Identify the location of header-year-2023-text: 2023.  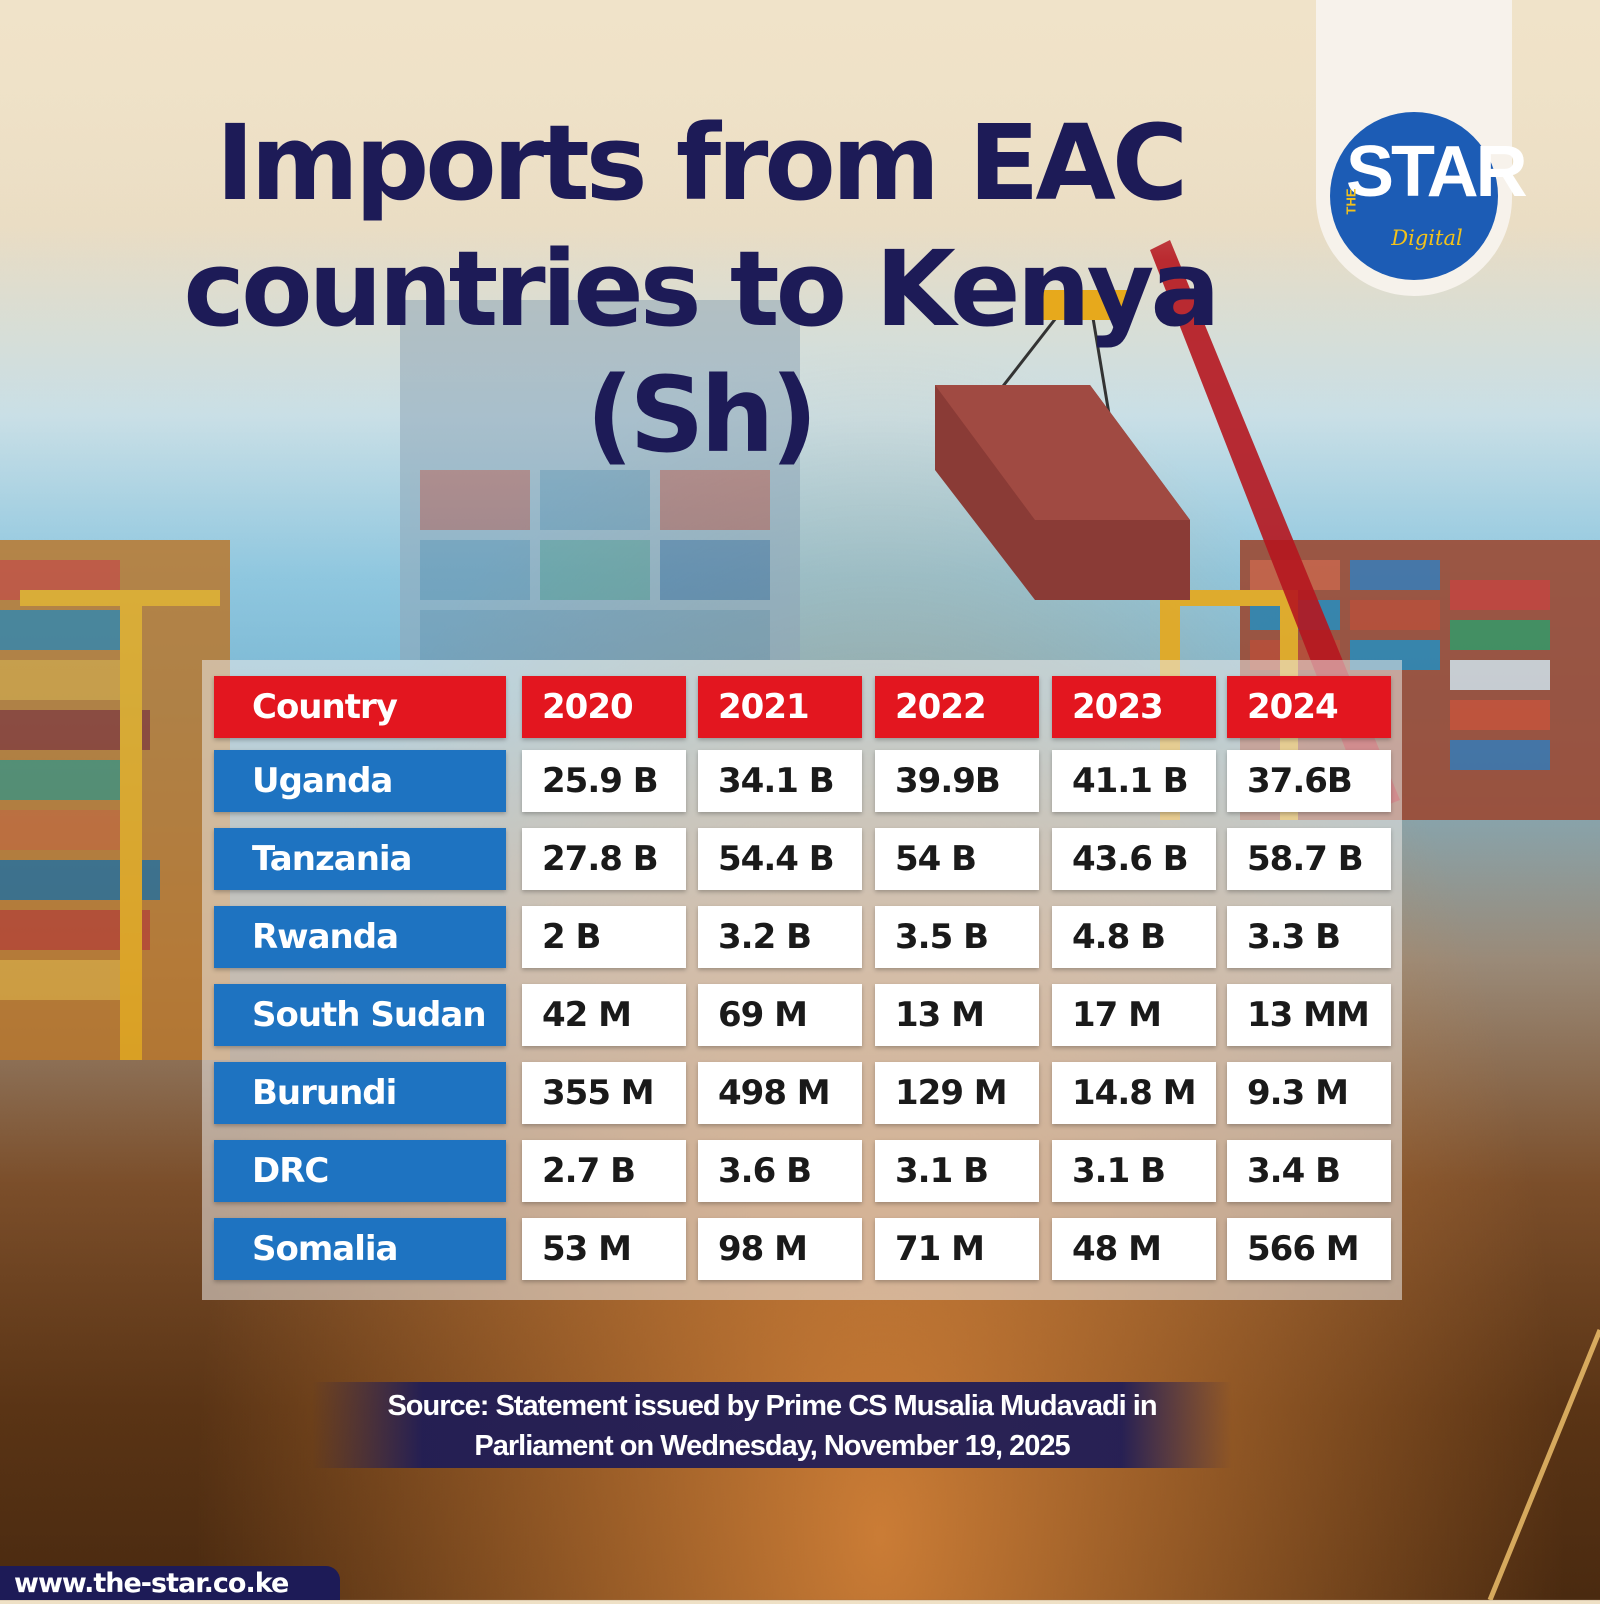
(1118, 707).